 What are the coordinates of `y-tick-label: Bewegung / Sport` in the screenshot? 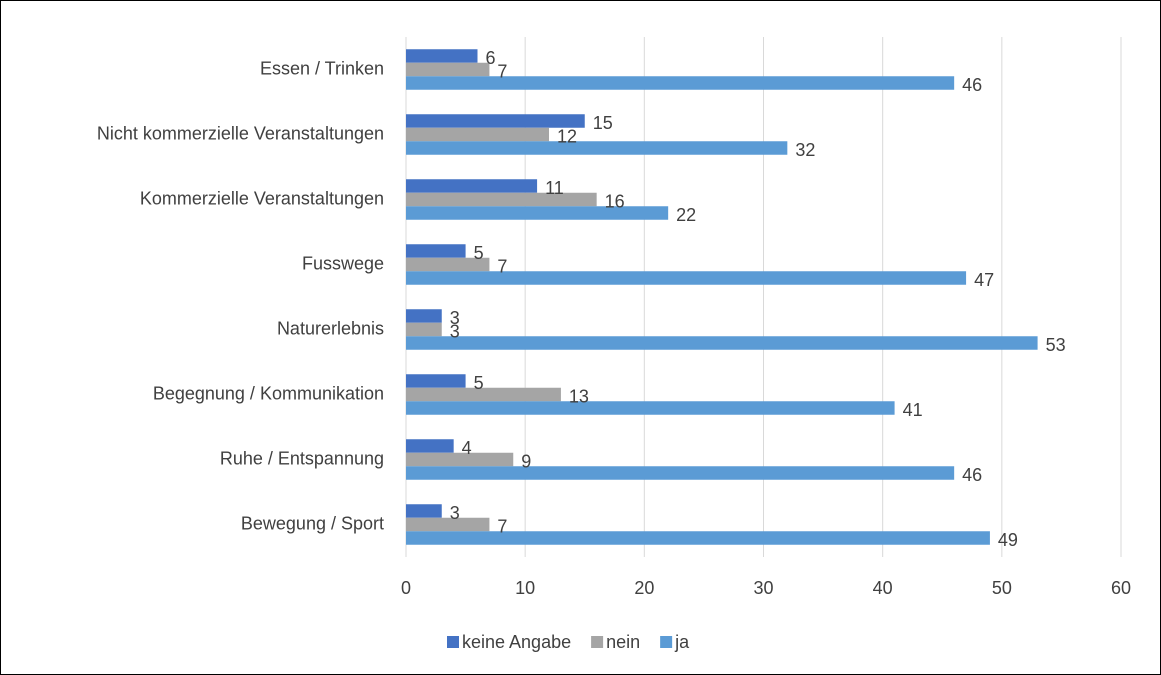 It's located at (312, 523).